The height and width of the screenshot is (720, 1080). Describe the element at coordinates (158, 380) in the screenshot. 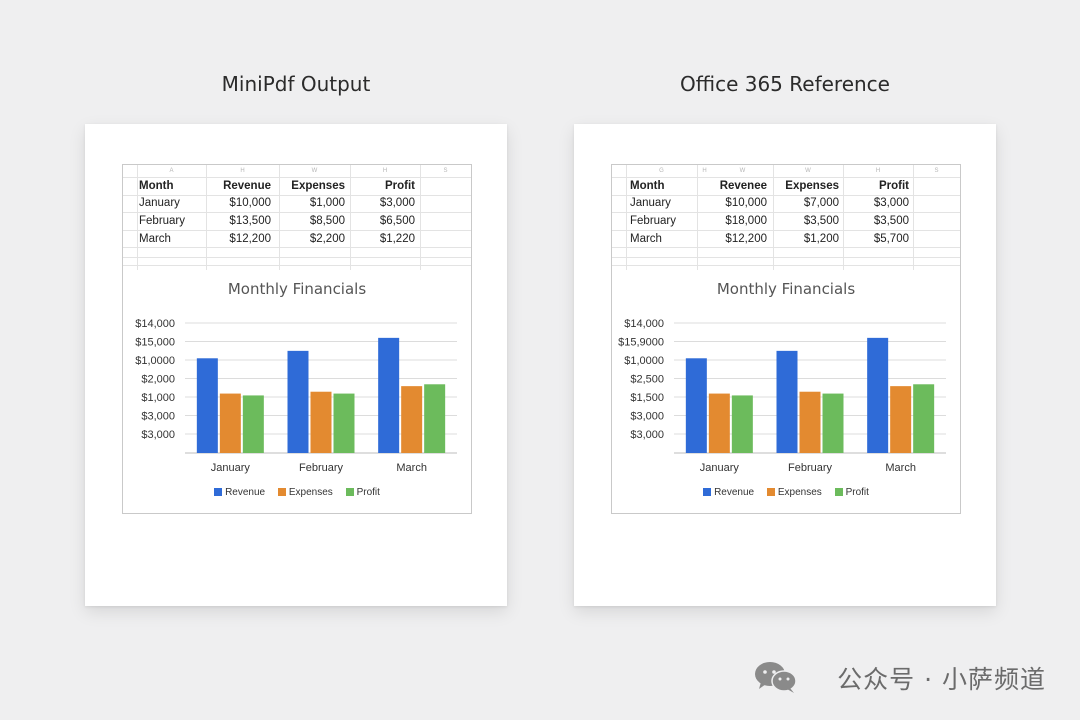

I see `y-tick-label: $2,000` at that location.